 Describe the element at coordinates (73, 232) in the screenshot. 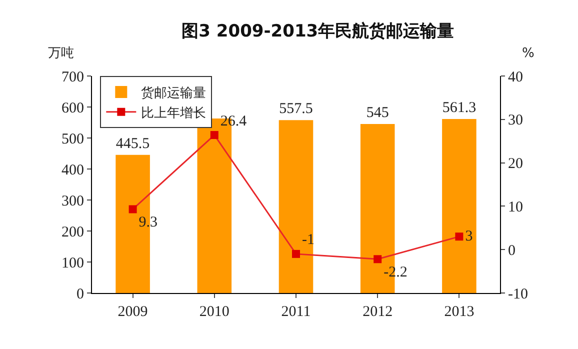

I see `y-tick-label: 200` at that location.